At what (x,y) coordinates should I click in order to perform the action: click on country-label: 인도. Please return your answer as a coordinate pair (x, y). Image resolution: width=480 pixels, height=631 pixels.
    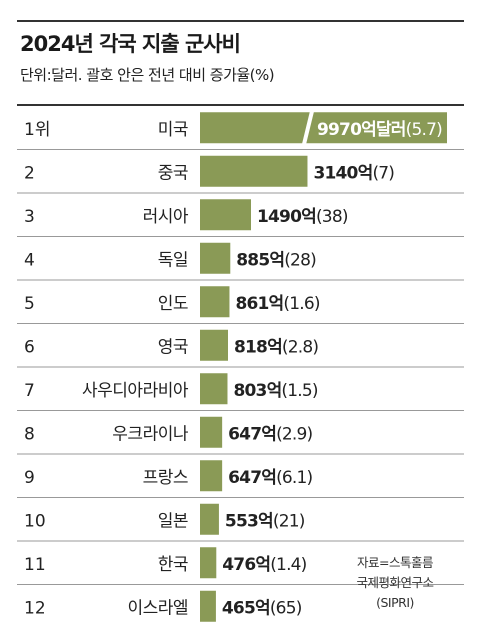
    Looking at the image, I should click on (173, 304).